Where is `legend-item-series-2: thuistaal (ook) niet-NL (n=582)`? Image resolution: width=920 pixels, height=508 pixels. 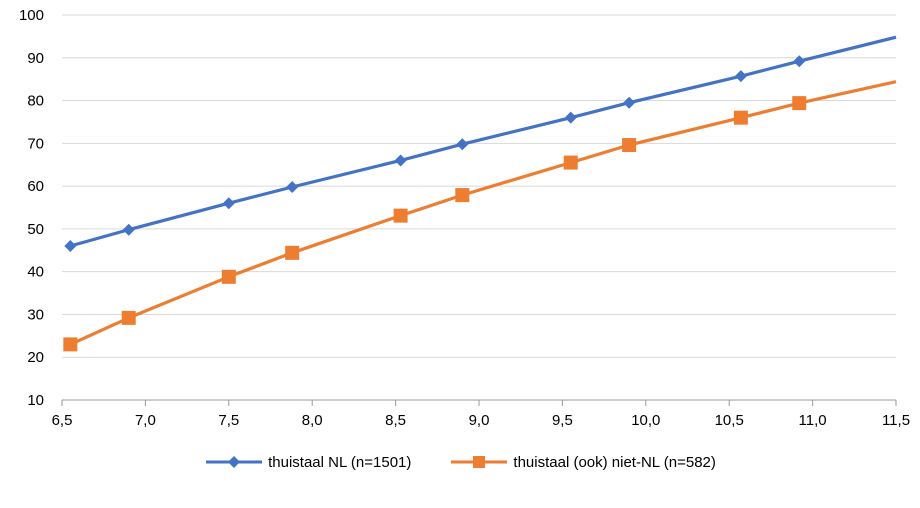 legend-item-series-2: thuistaal (ook) niet-NL (n=582) is located at coordinates (582, 462).